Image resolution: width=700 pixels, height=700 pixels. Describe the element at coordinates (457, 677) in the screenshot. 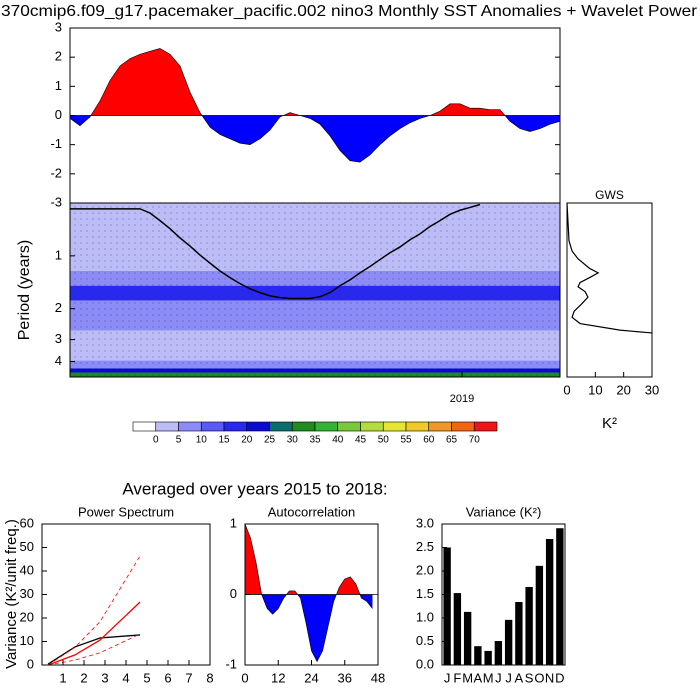

I see `x-tick-label: F` at that location.